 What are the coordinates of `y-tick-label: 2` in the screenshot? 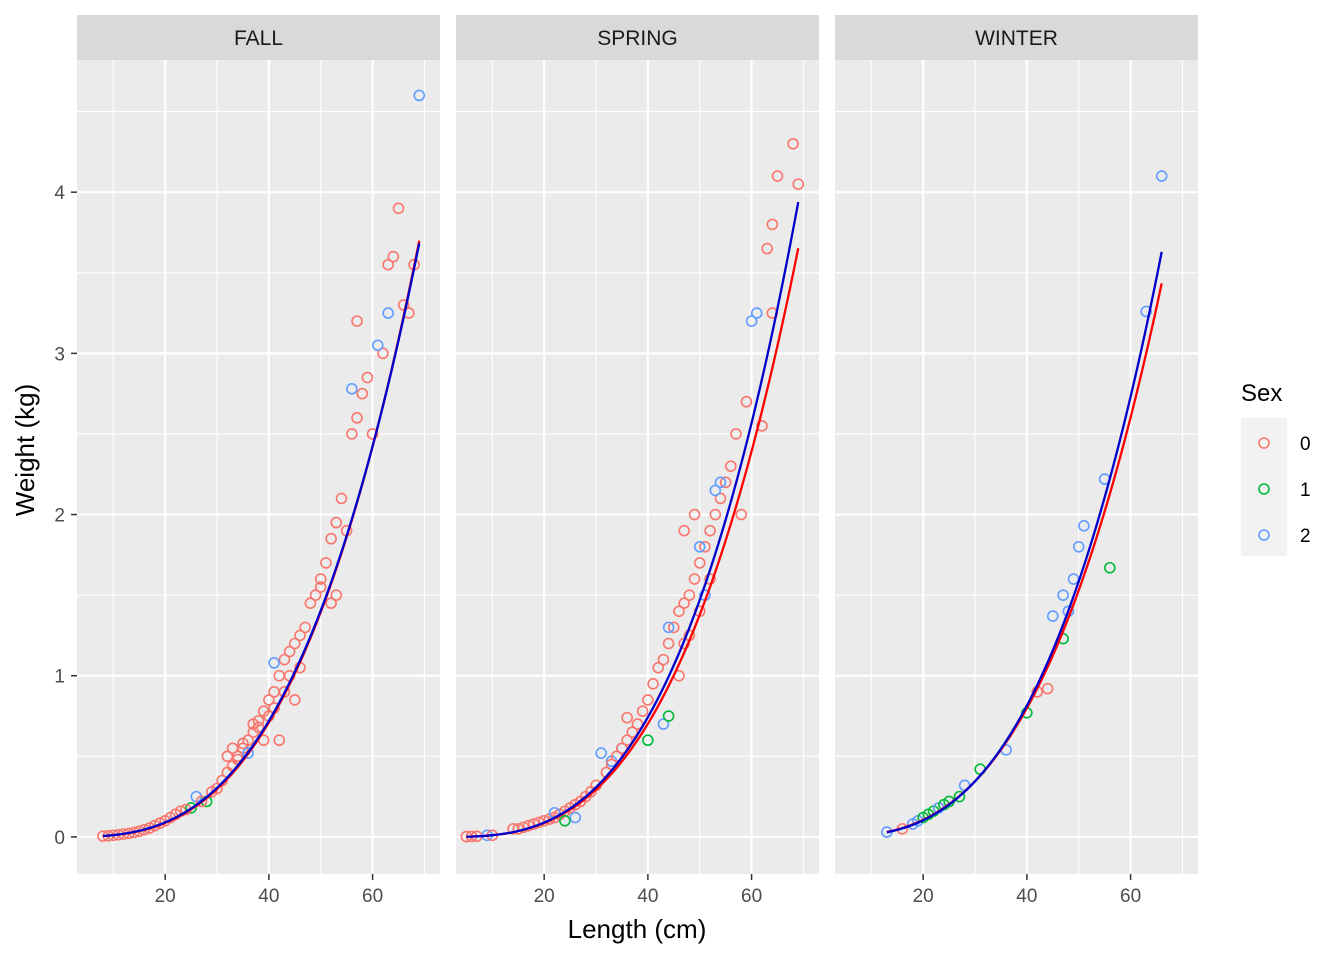 It's located at (59, 516).